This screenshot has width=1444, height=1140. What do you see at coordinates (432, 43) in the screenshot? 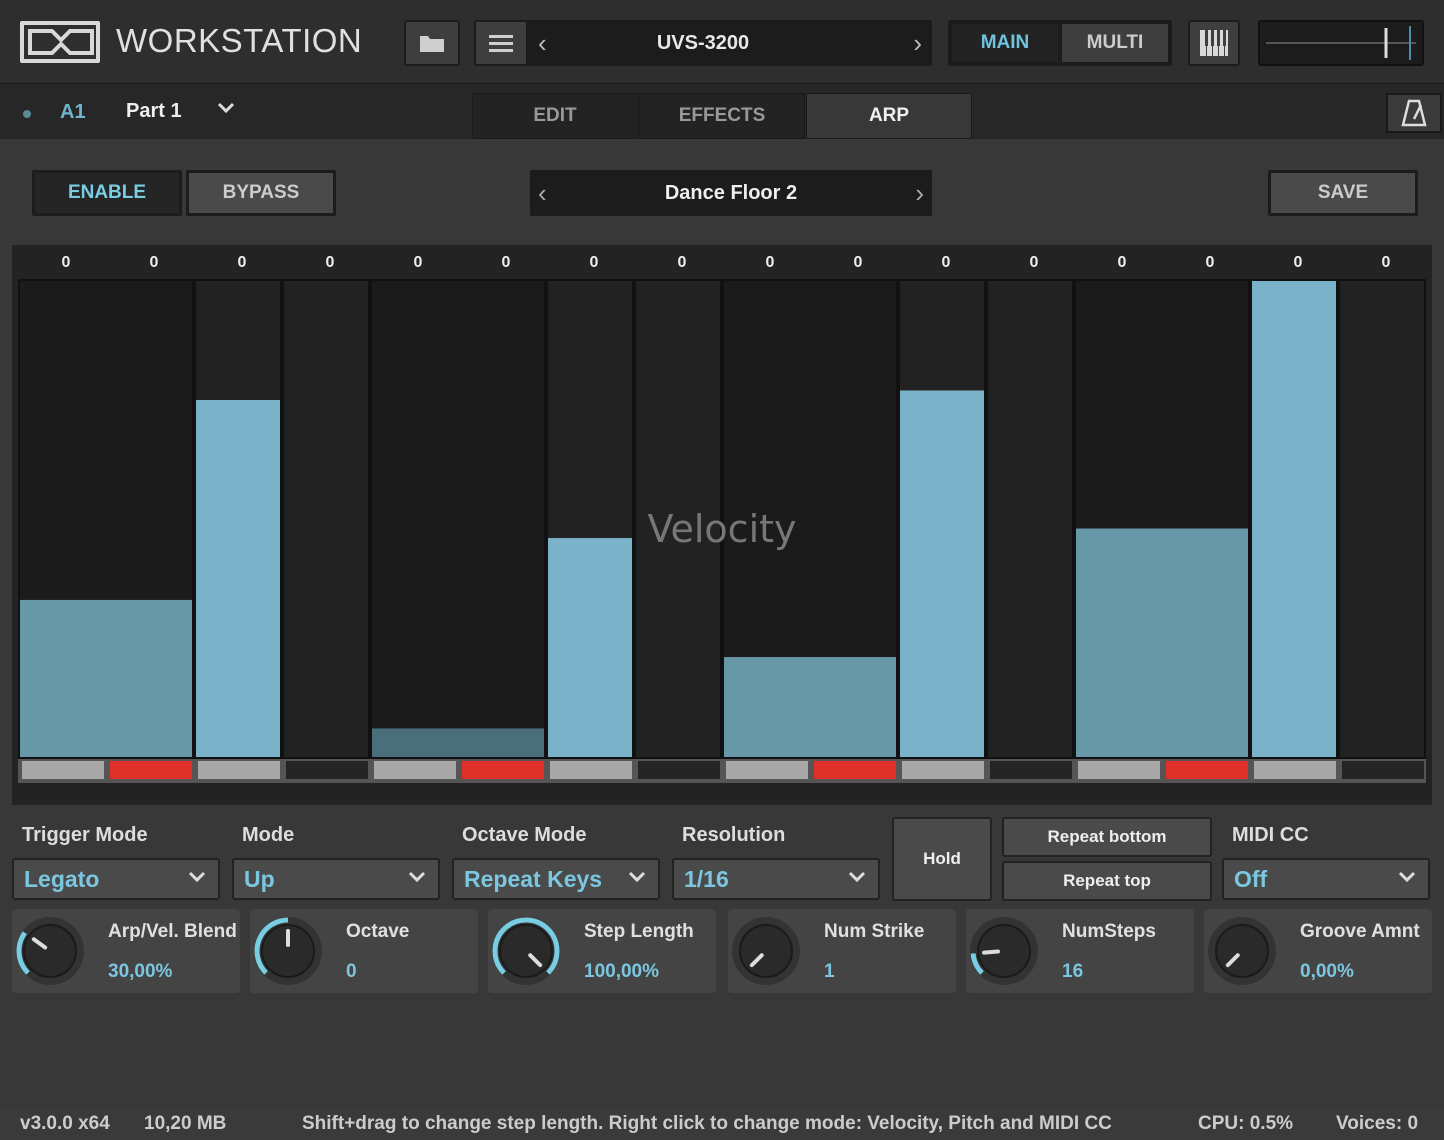
I see `folder-button` at bounding box center [432, 43].